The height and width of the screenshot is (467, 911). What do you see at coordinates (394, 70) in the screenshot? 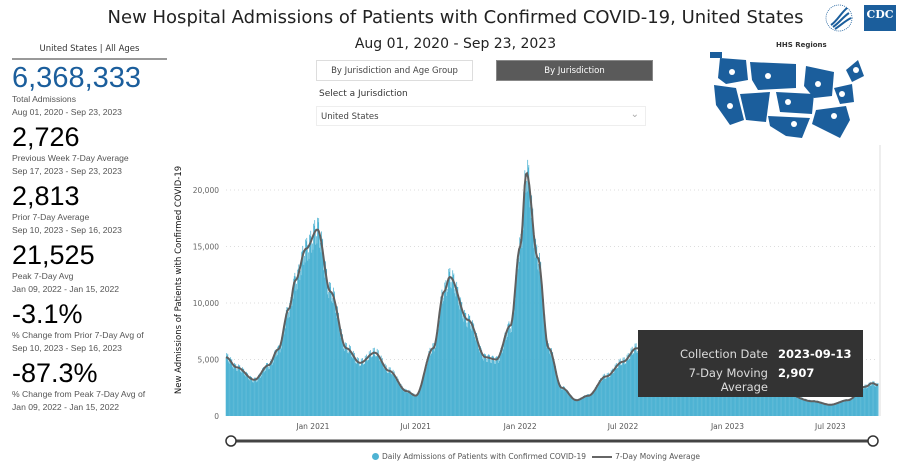
I see `tab-jurisdiction-age-group: By Jurisdiction and Age Group` at bounding box center [394, 70].